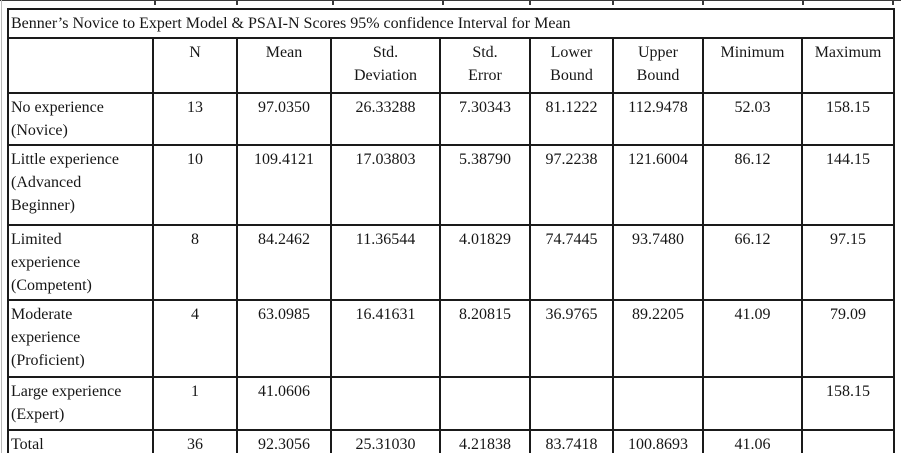 Image resolution: width=901 pixels, height=453 pixels. I want to click on column-header-upper-bound: Upper Bound, so click(658, 65).